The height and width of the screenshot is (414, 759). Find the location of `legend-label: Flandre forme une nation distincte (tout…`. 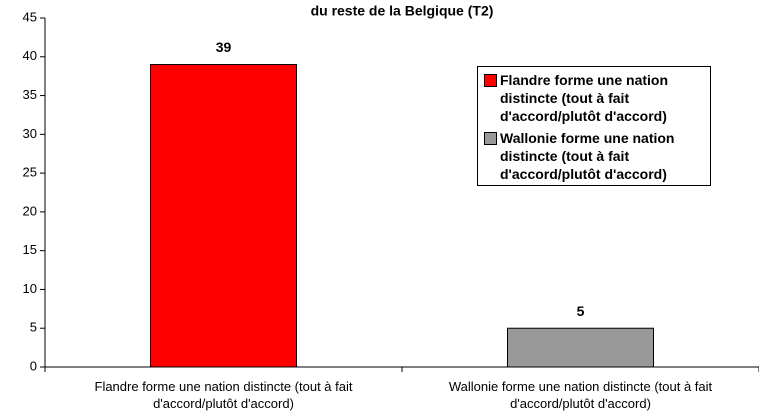

legend-label: Flandre forme une nation distincte (tout… is located at coordinates (584, 98).